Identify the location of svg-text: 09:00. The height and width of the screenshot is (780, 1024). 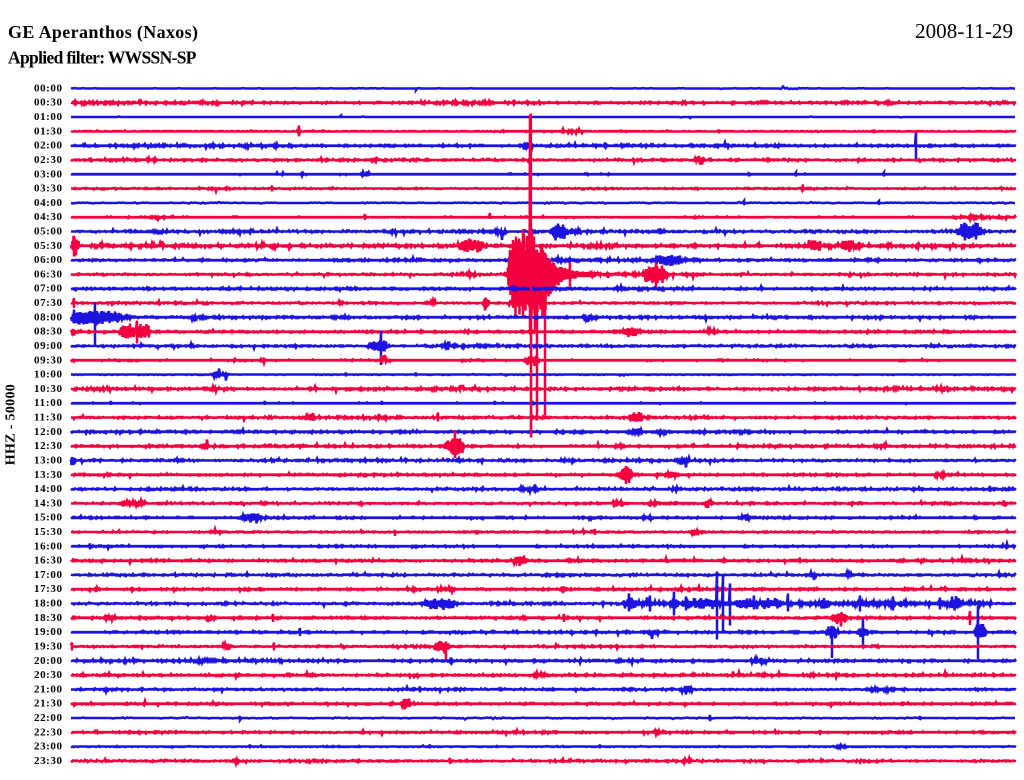
(48, 346).